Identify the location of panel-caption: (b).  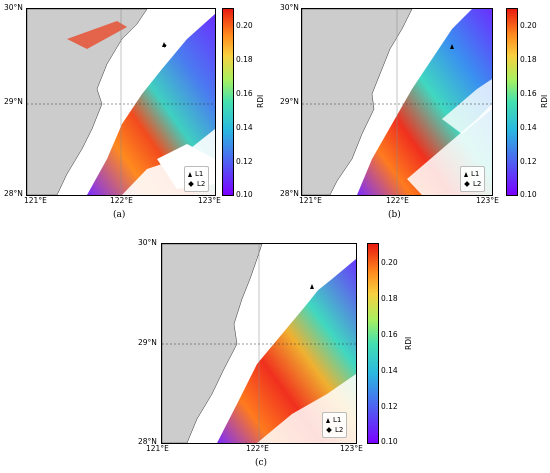
(394, 215).